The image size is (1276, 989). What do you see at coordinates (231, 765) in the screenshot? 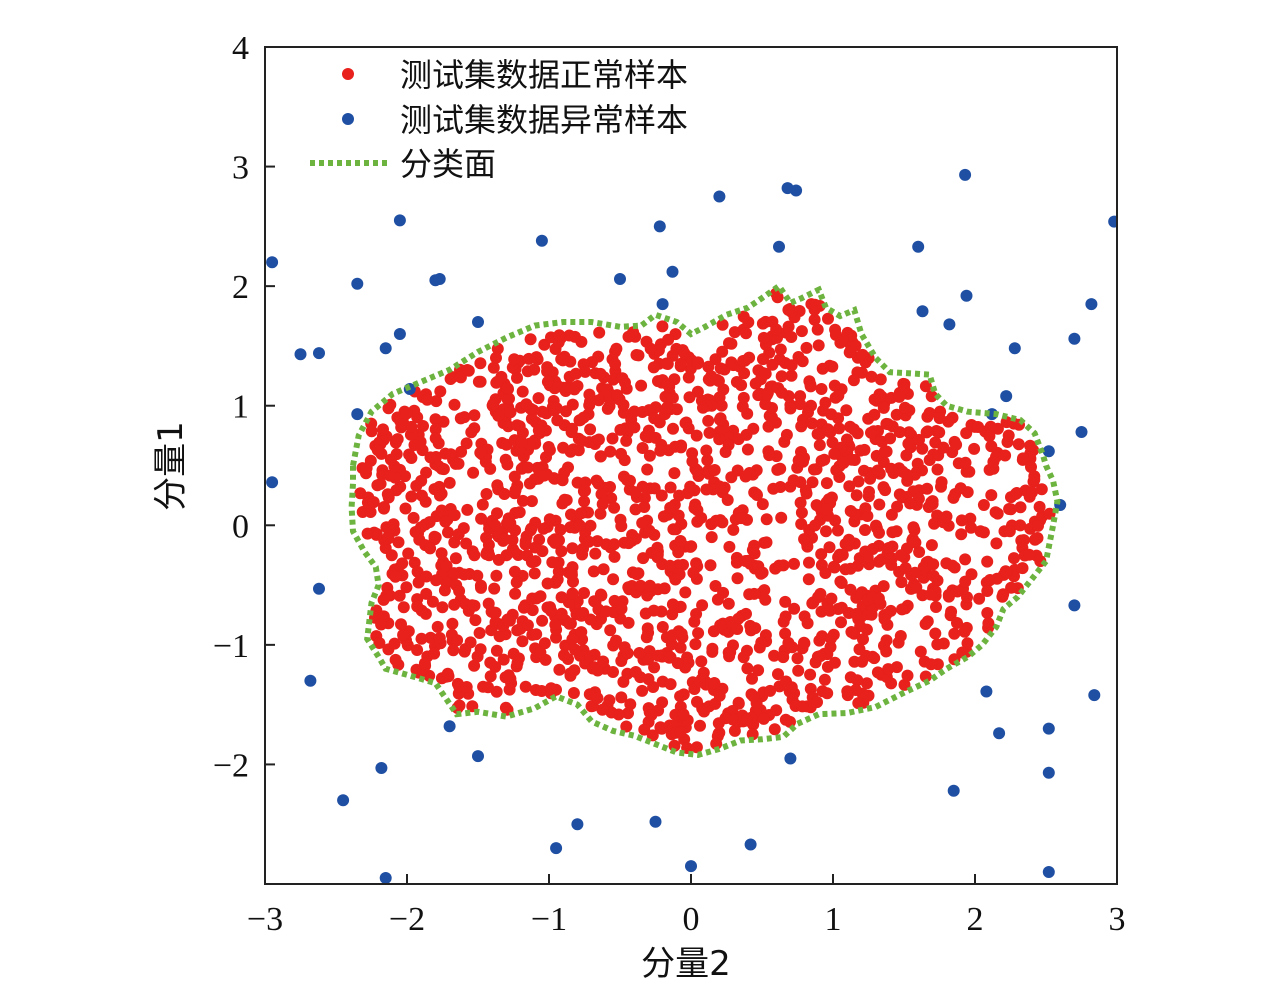
I see `y-tick-label: −2` at bounding box center [231, 765].